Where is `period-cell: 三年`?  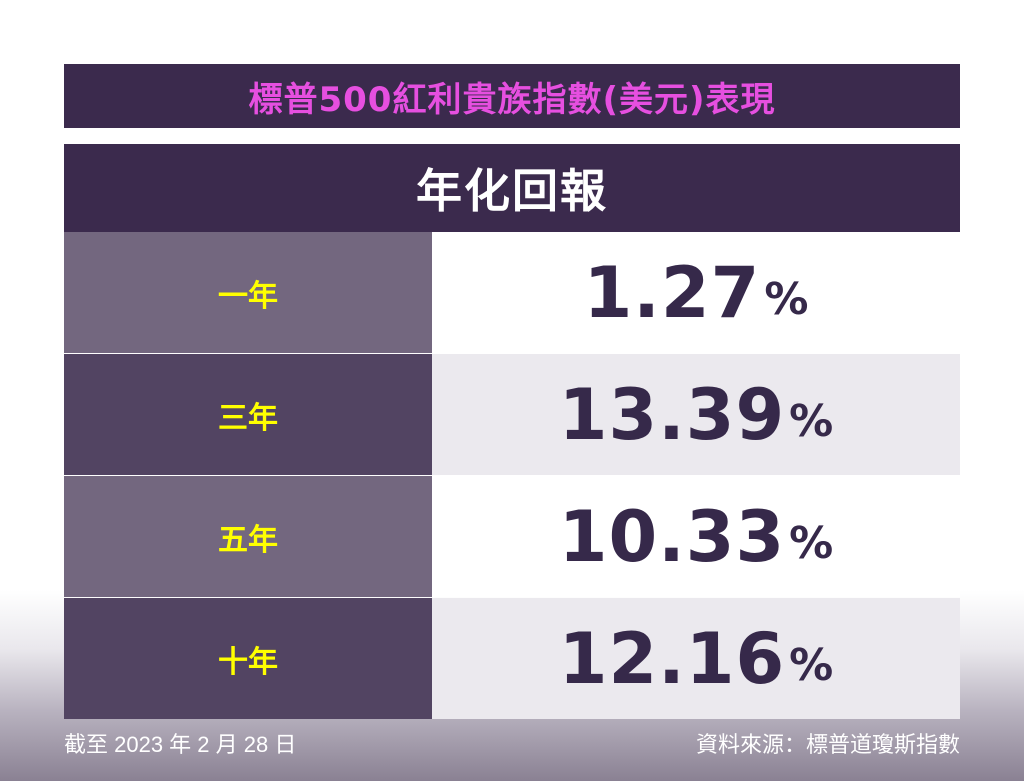 period-cell: 三年 is located at coordinates (248, 414).